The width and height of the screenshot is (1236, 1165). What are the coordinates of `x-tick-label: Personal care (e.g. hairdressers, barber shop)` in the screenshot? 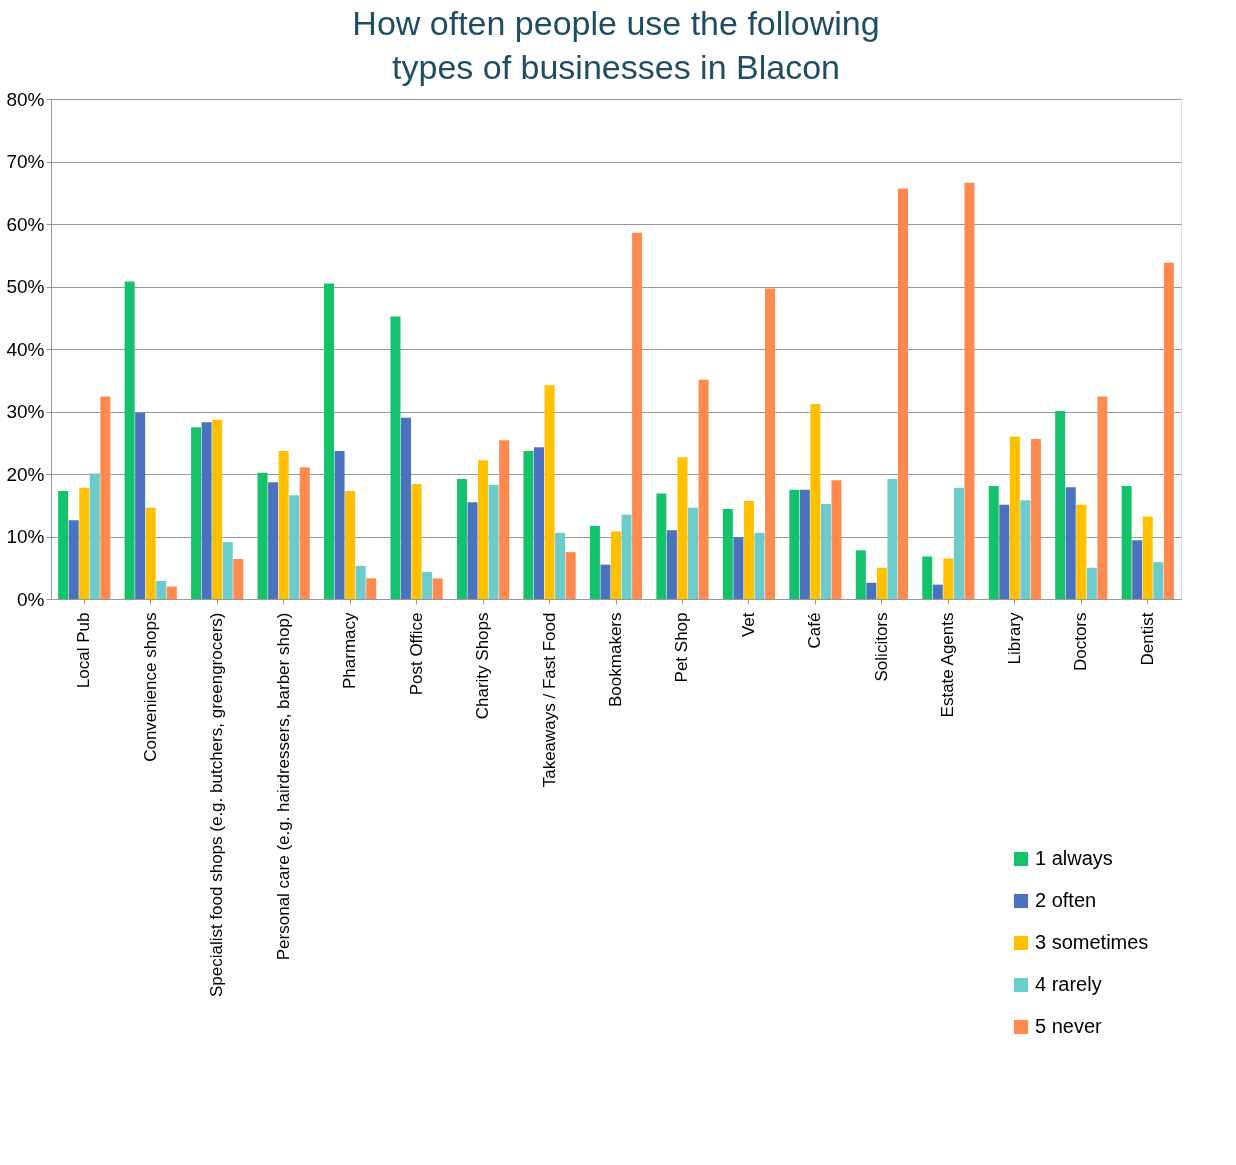 It's located at (283, 786).